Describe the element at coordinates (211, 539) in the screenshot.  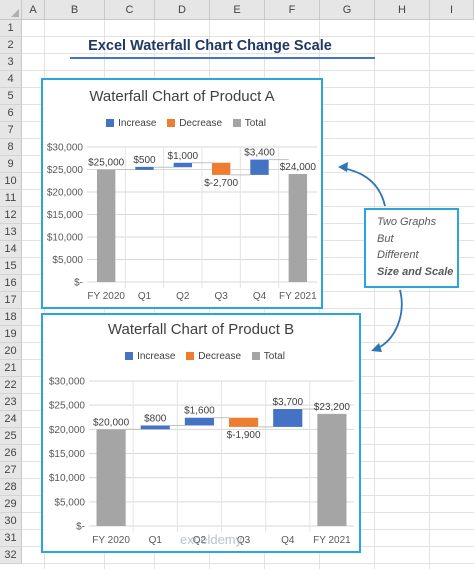
I see `watermark-logo: exceldemy` at that location.